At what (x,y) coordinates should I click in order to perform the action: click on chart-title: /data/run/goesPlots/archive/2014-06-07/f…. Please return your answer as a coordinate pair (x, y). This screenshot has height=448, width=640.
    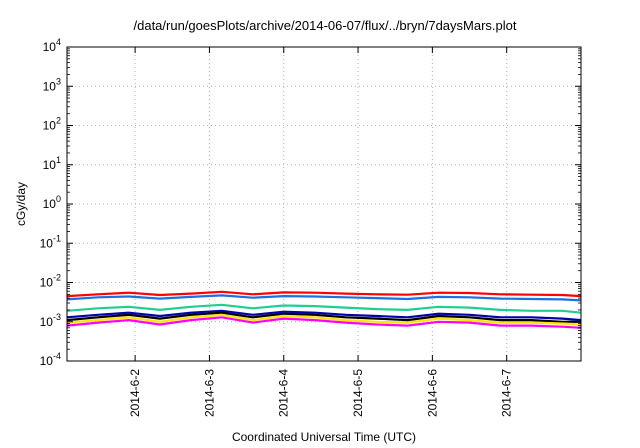
    Looking at the image, I should click on (325, 25).